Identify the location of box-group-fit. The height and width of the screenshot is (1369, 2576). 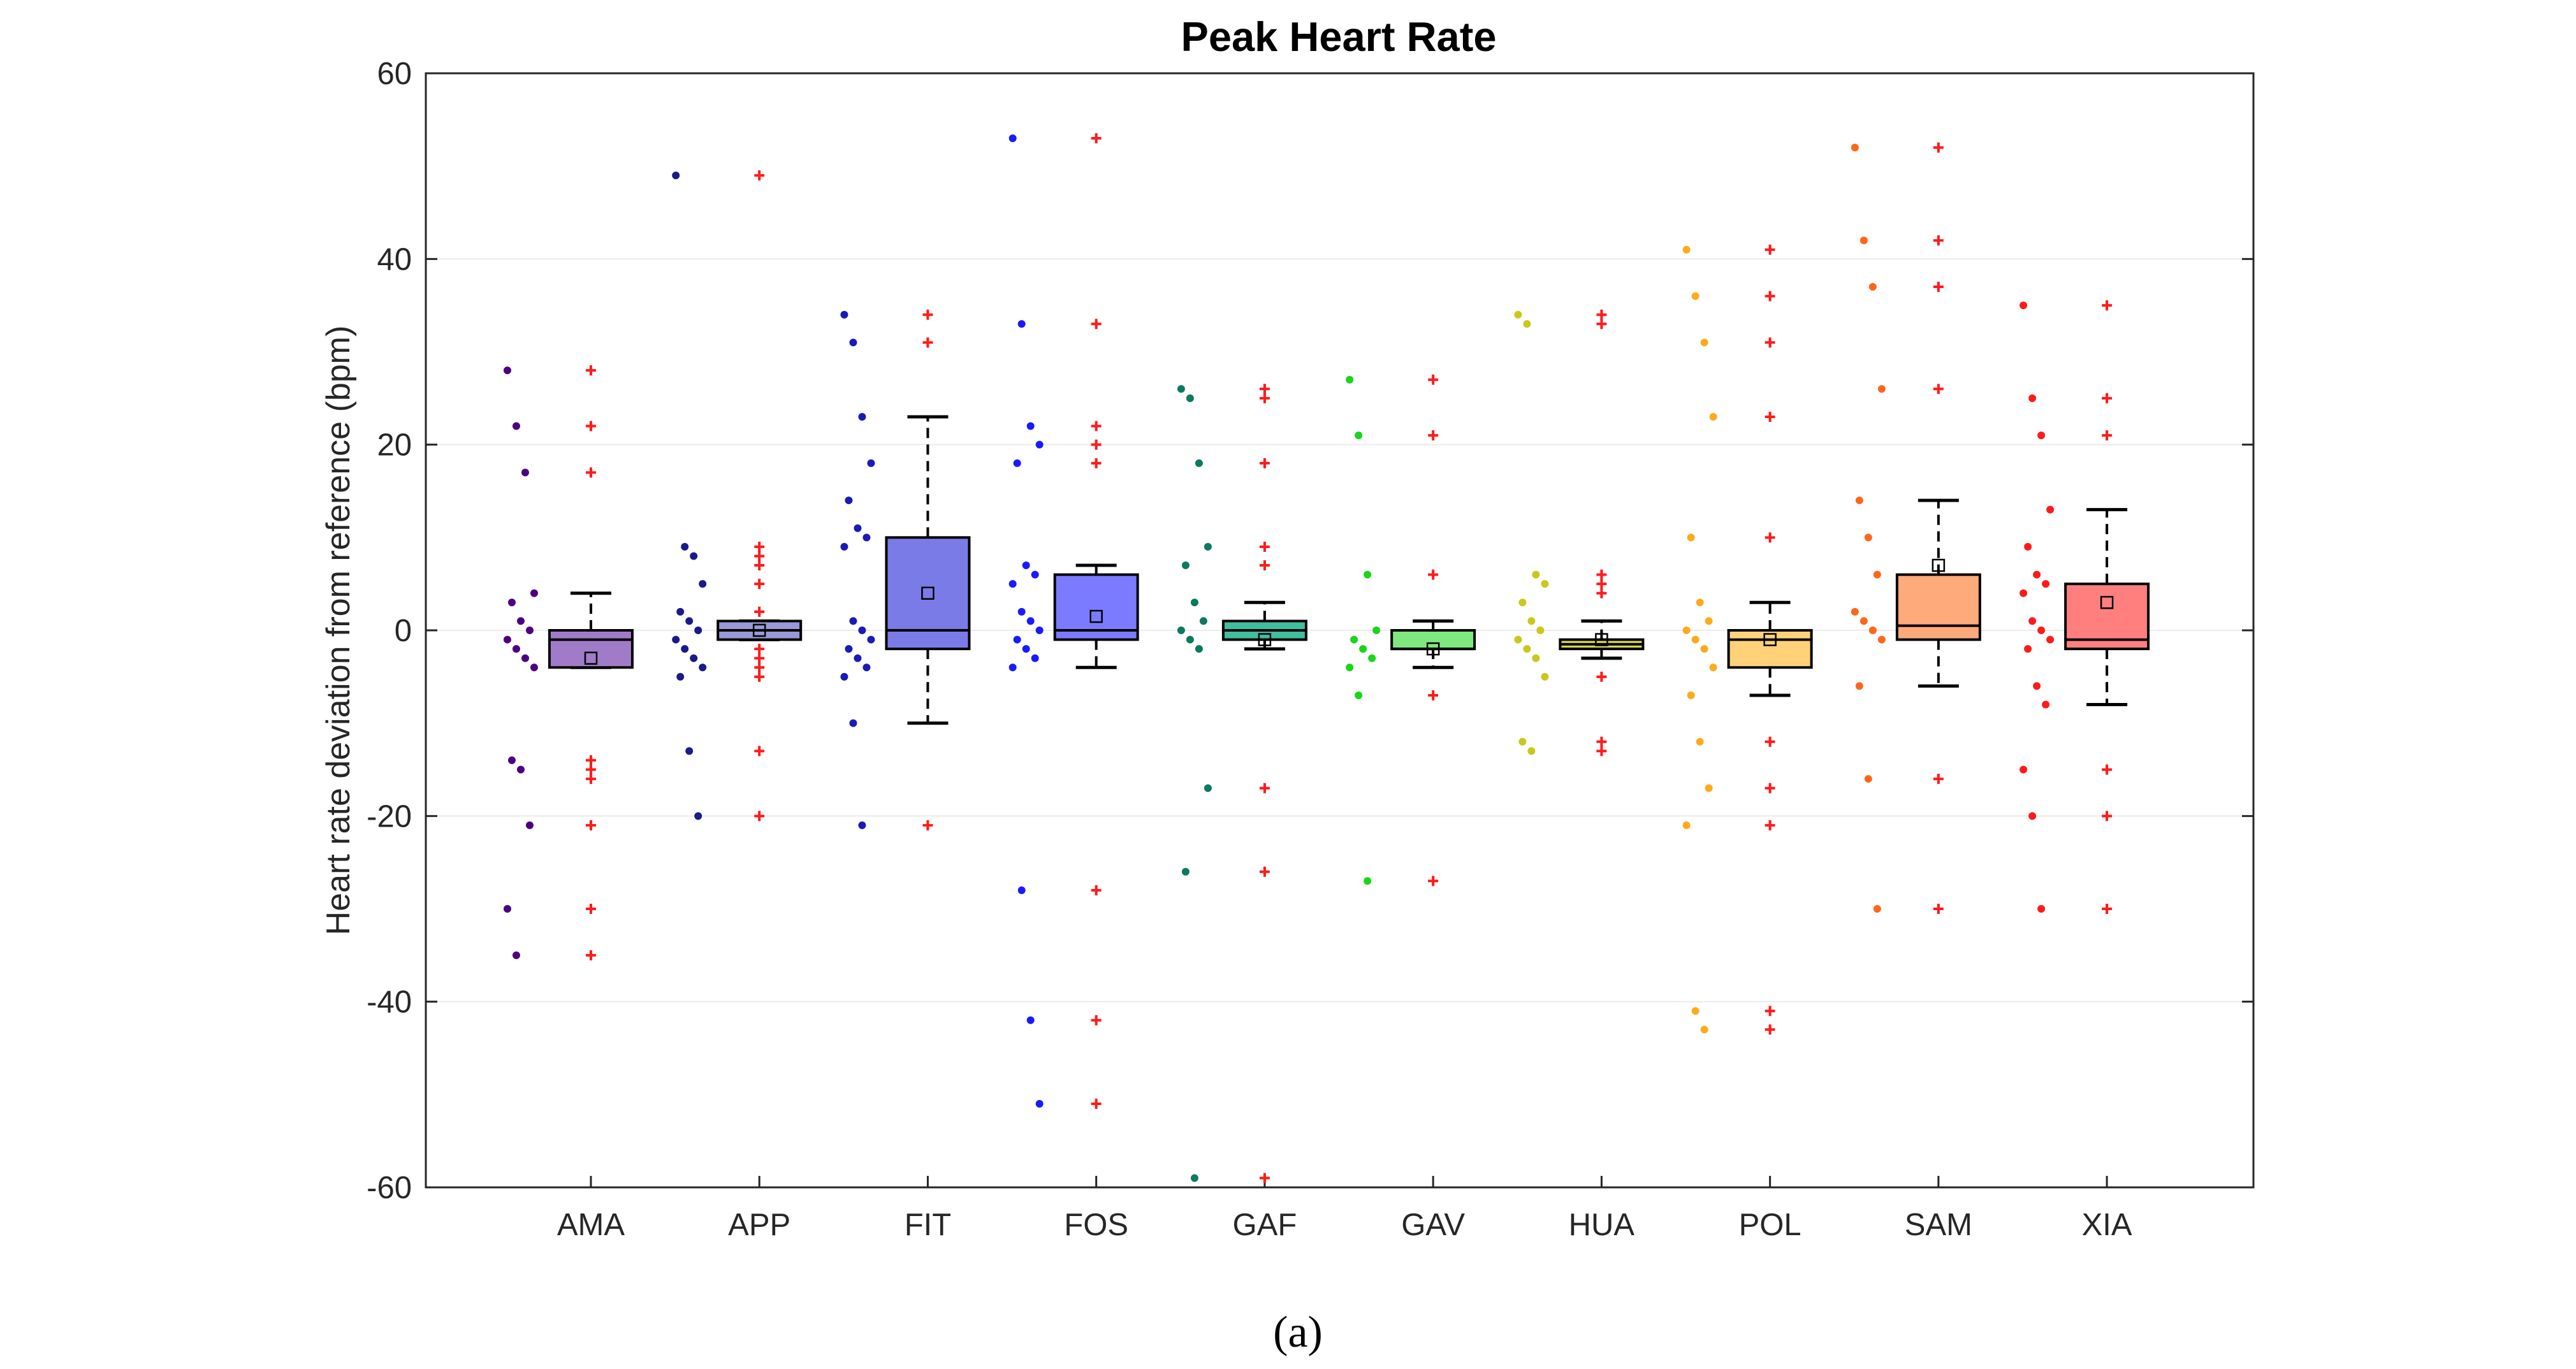
(905, 569).